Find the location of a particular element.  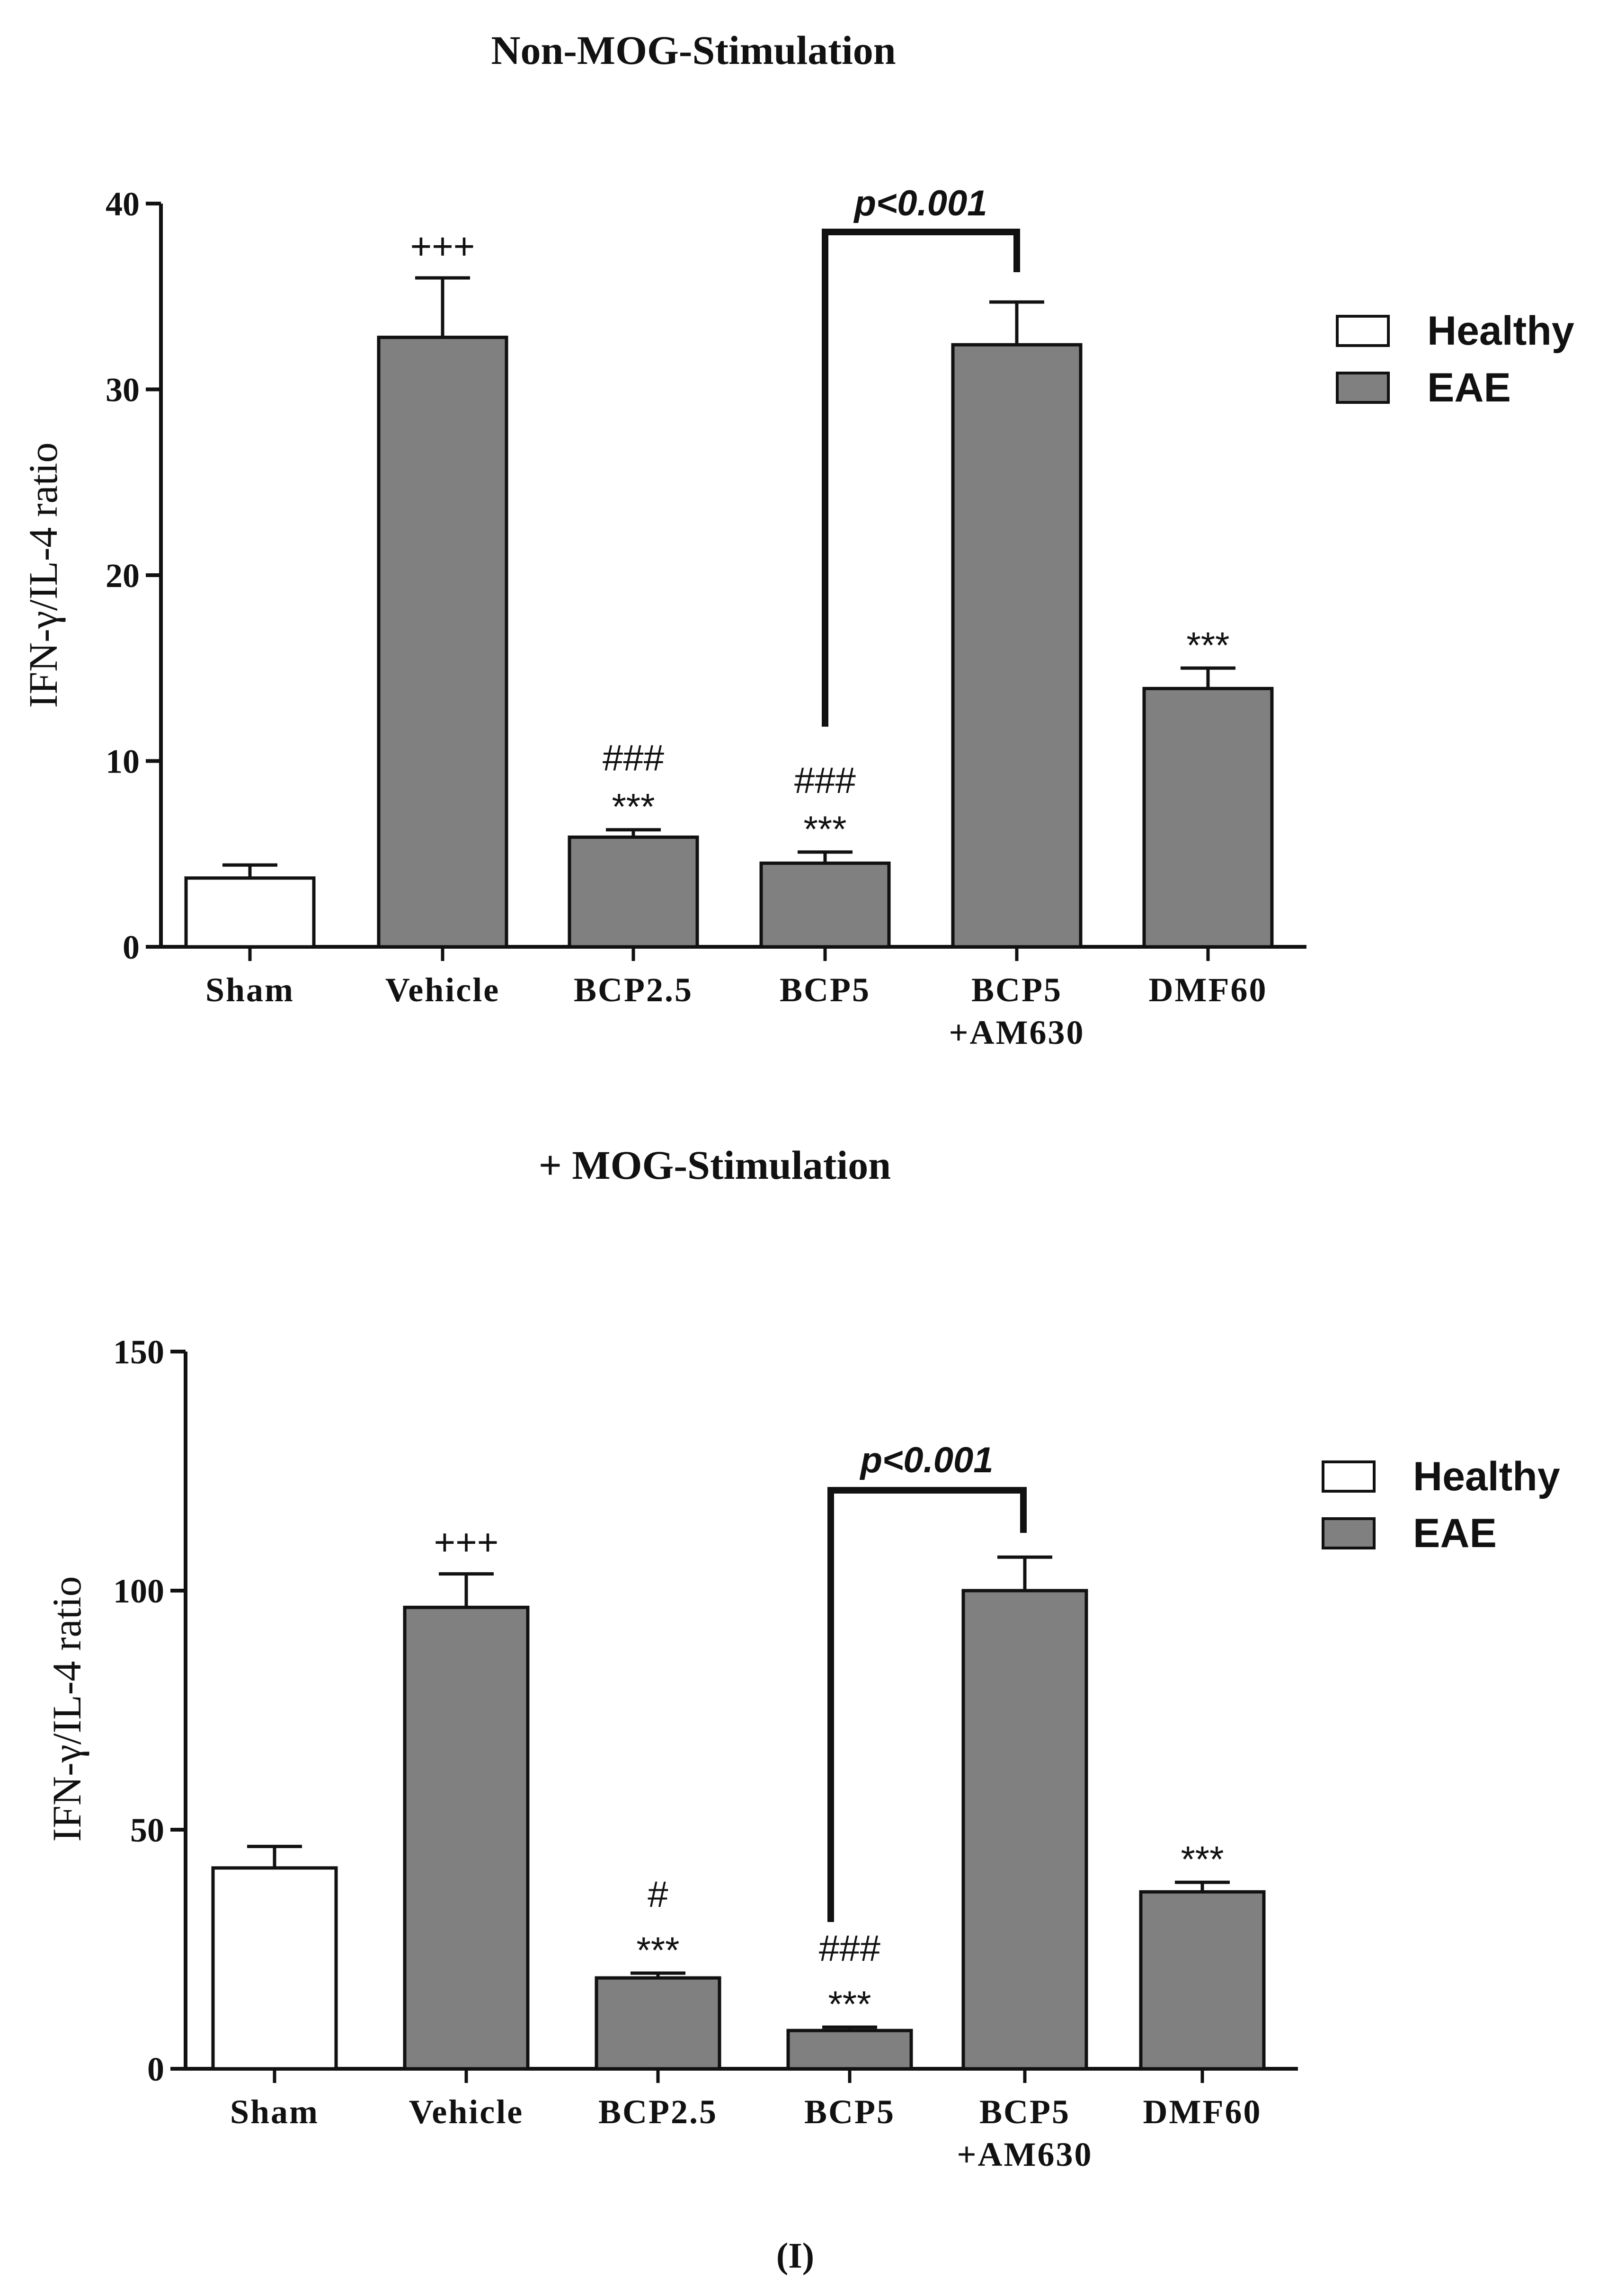

y-tick-label: 150 is located at coordinates (138, 1352).